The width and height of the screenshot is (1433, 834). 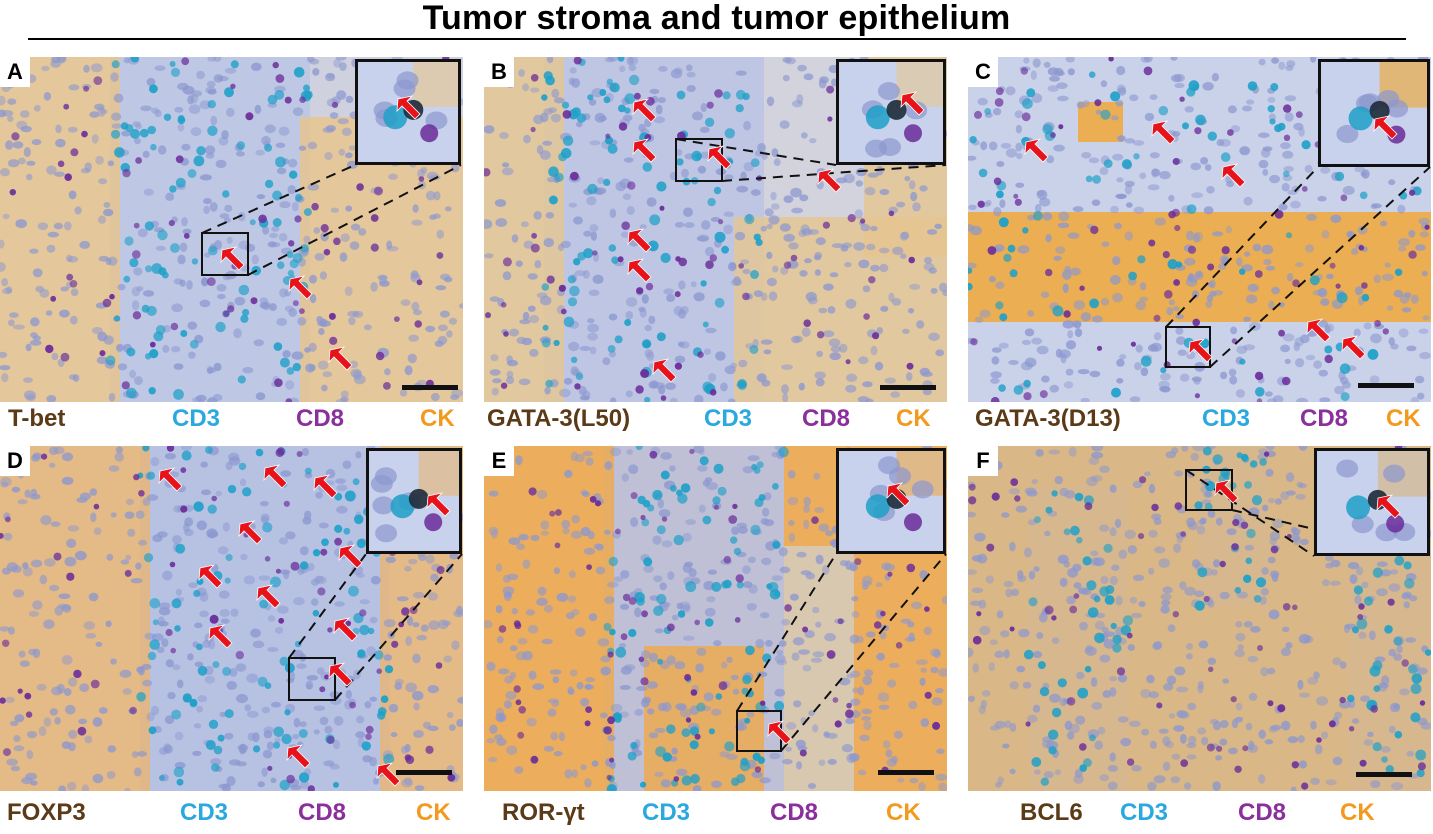 I want to click on panel-letter-f: F, so click(x=983, y=461).